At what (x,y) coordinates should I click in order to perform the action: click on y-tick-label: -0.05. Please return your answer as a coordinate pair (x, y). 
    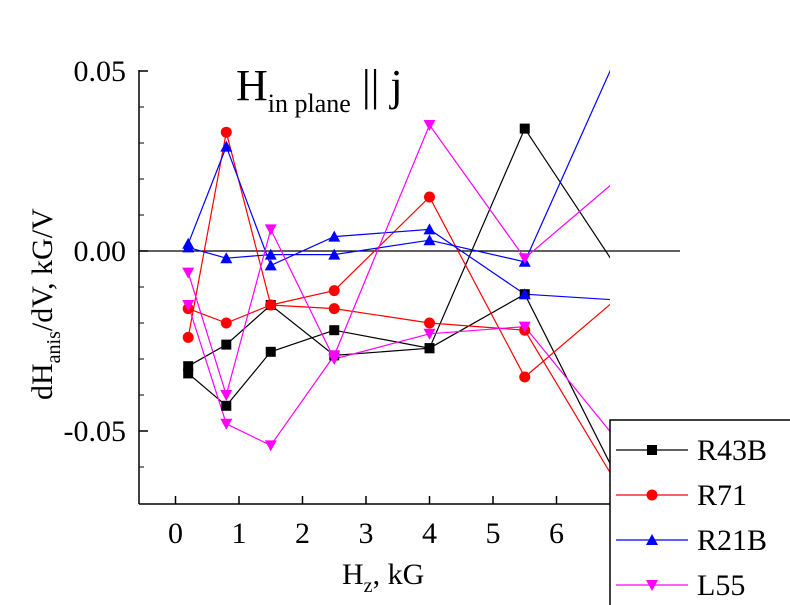
    Looking at the image, I should click on (95, 431).